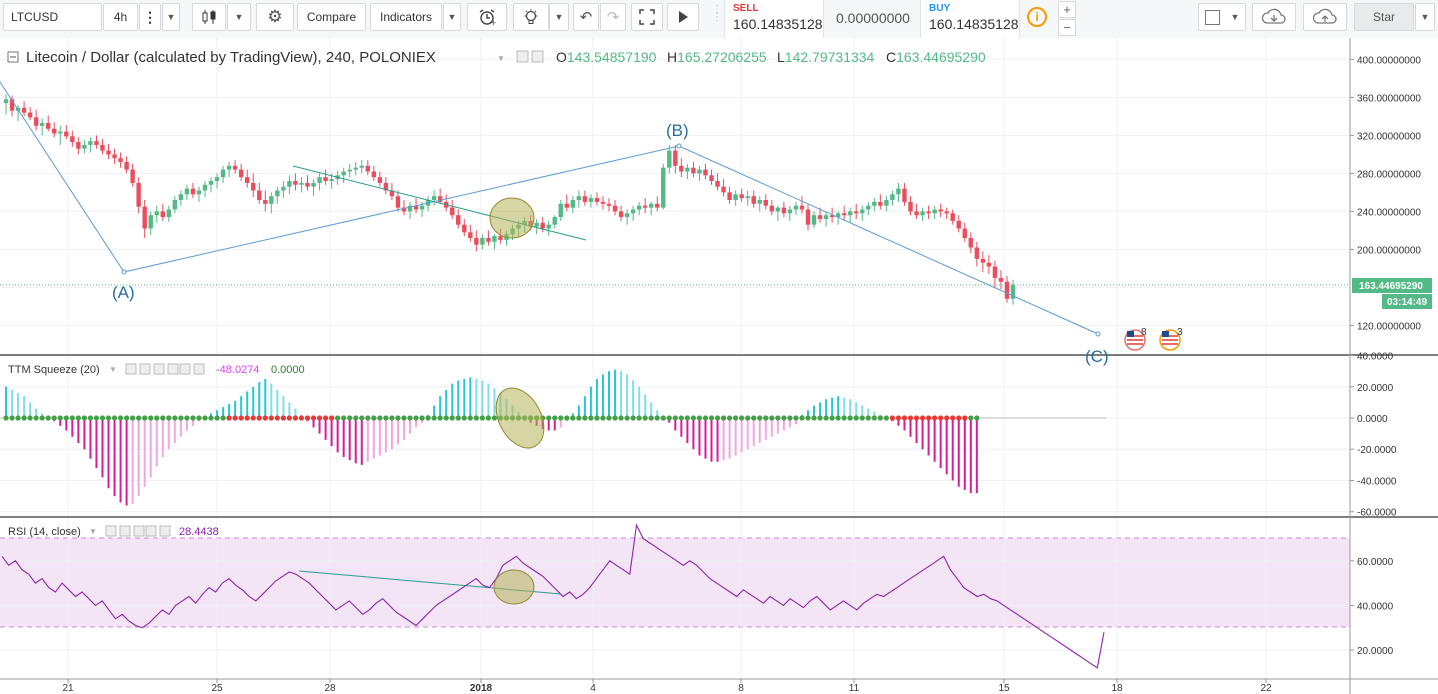  I want to click on time-axis: 21 25 28 2018 4 8 11 15 18 22, so click(667, 686).